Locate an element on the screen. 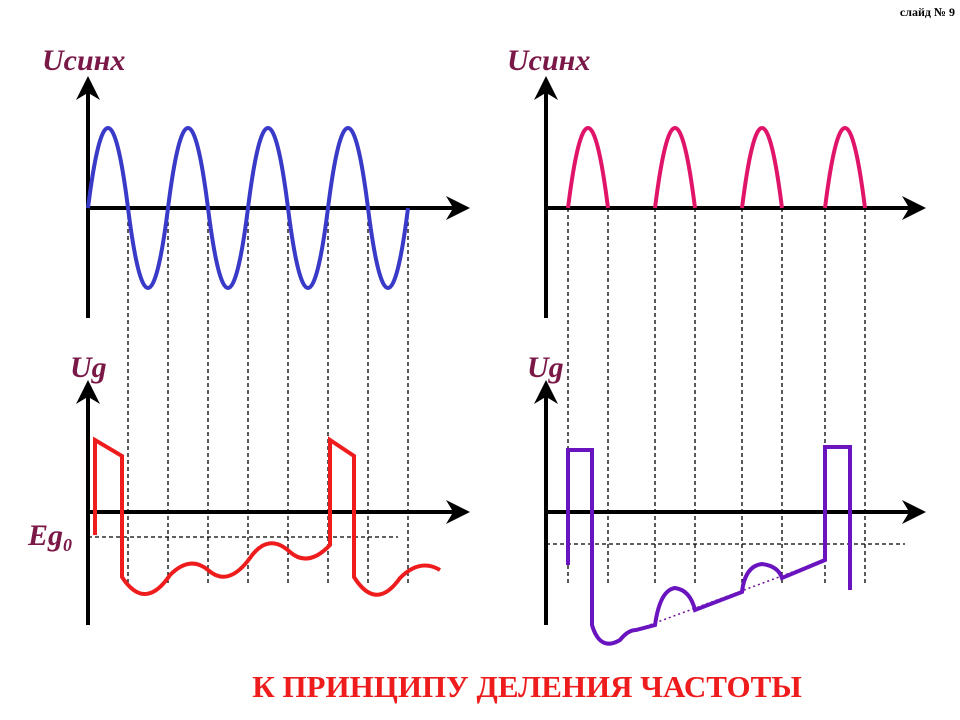  label-main: Eg is located at coordinates (45, 535).